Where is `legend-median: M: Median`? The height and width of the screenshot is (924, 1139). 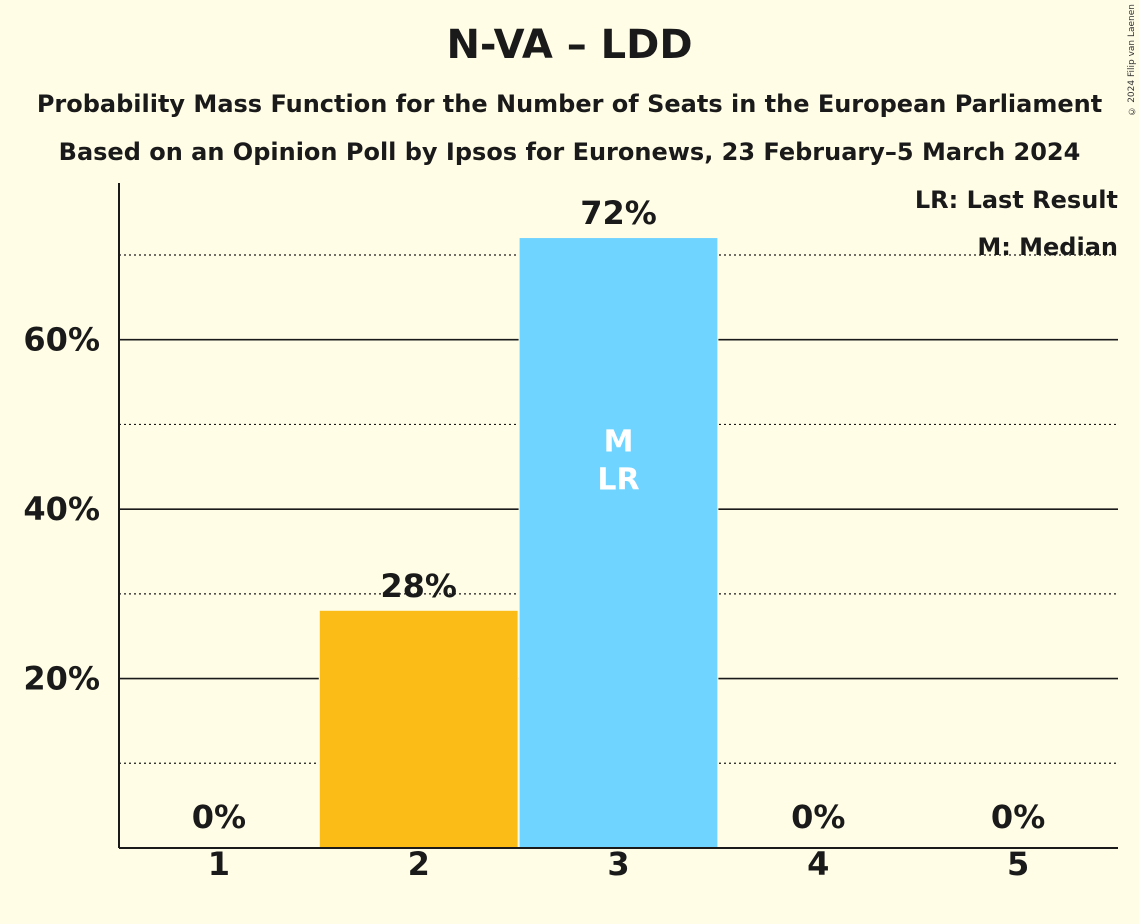 legend-median: M: Median is located at coordinates (1047, 247).